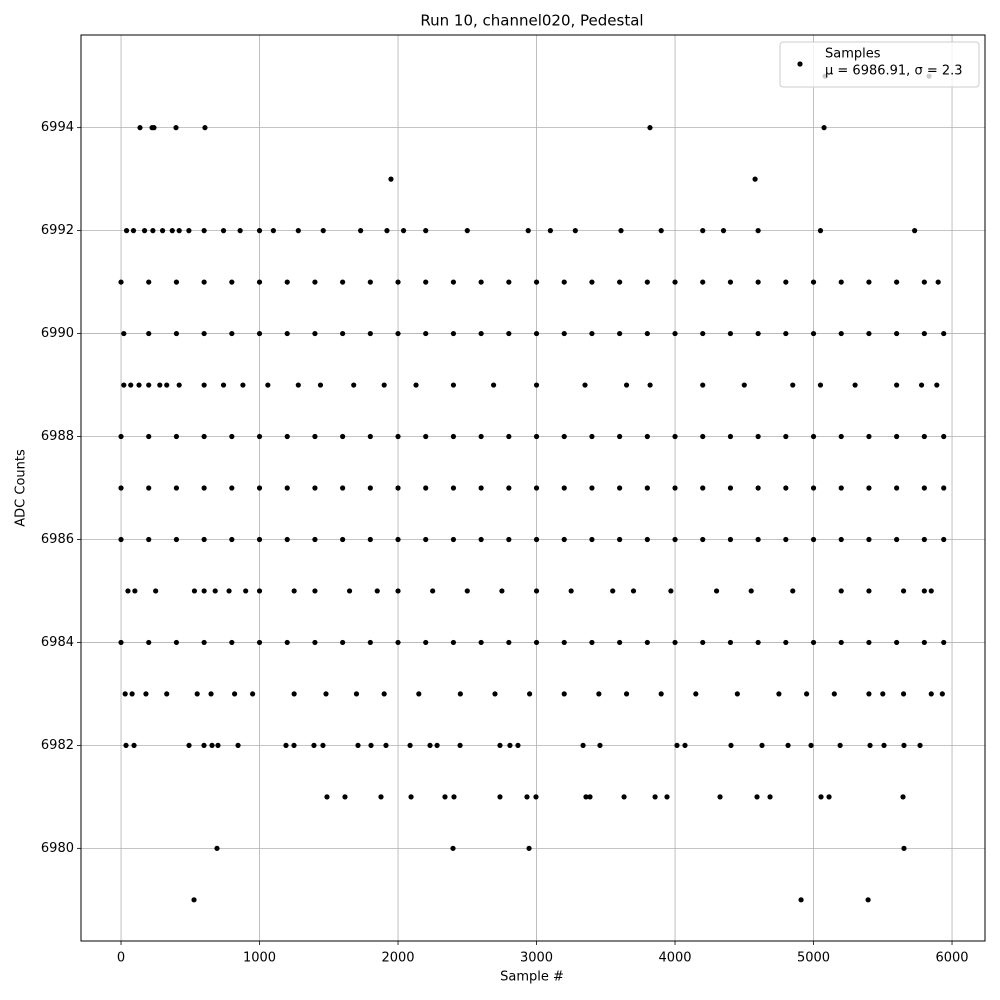 The height and width of the screenshot is (1000, 1000). Describe the element at coordinates (57, 848) in the screenshot. I see `y-tick-label: 6980` at that location.